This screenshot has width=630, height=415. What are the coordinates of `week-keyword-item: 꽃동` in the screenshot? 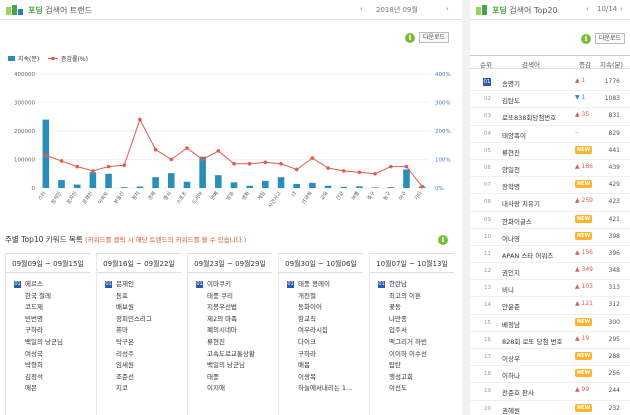 It's located at (412, 308).